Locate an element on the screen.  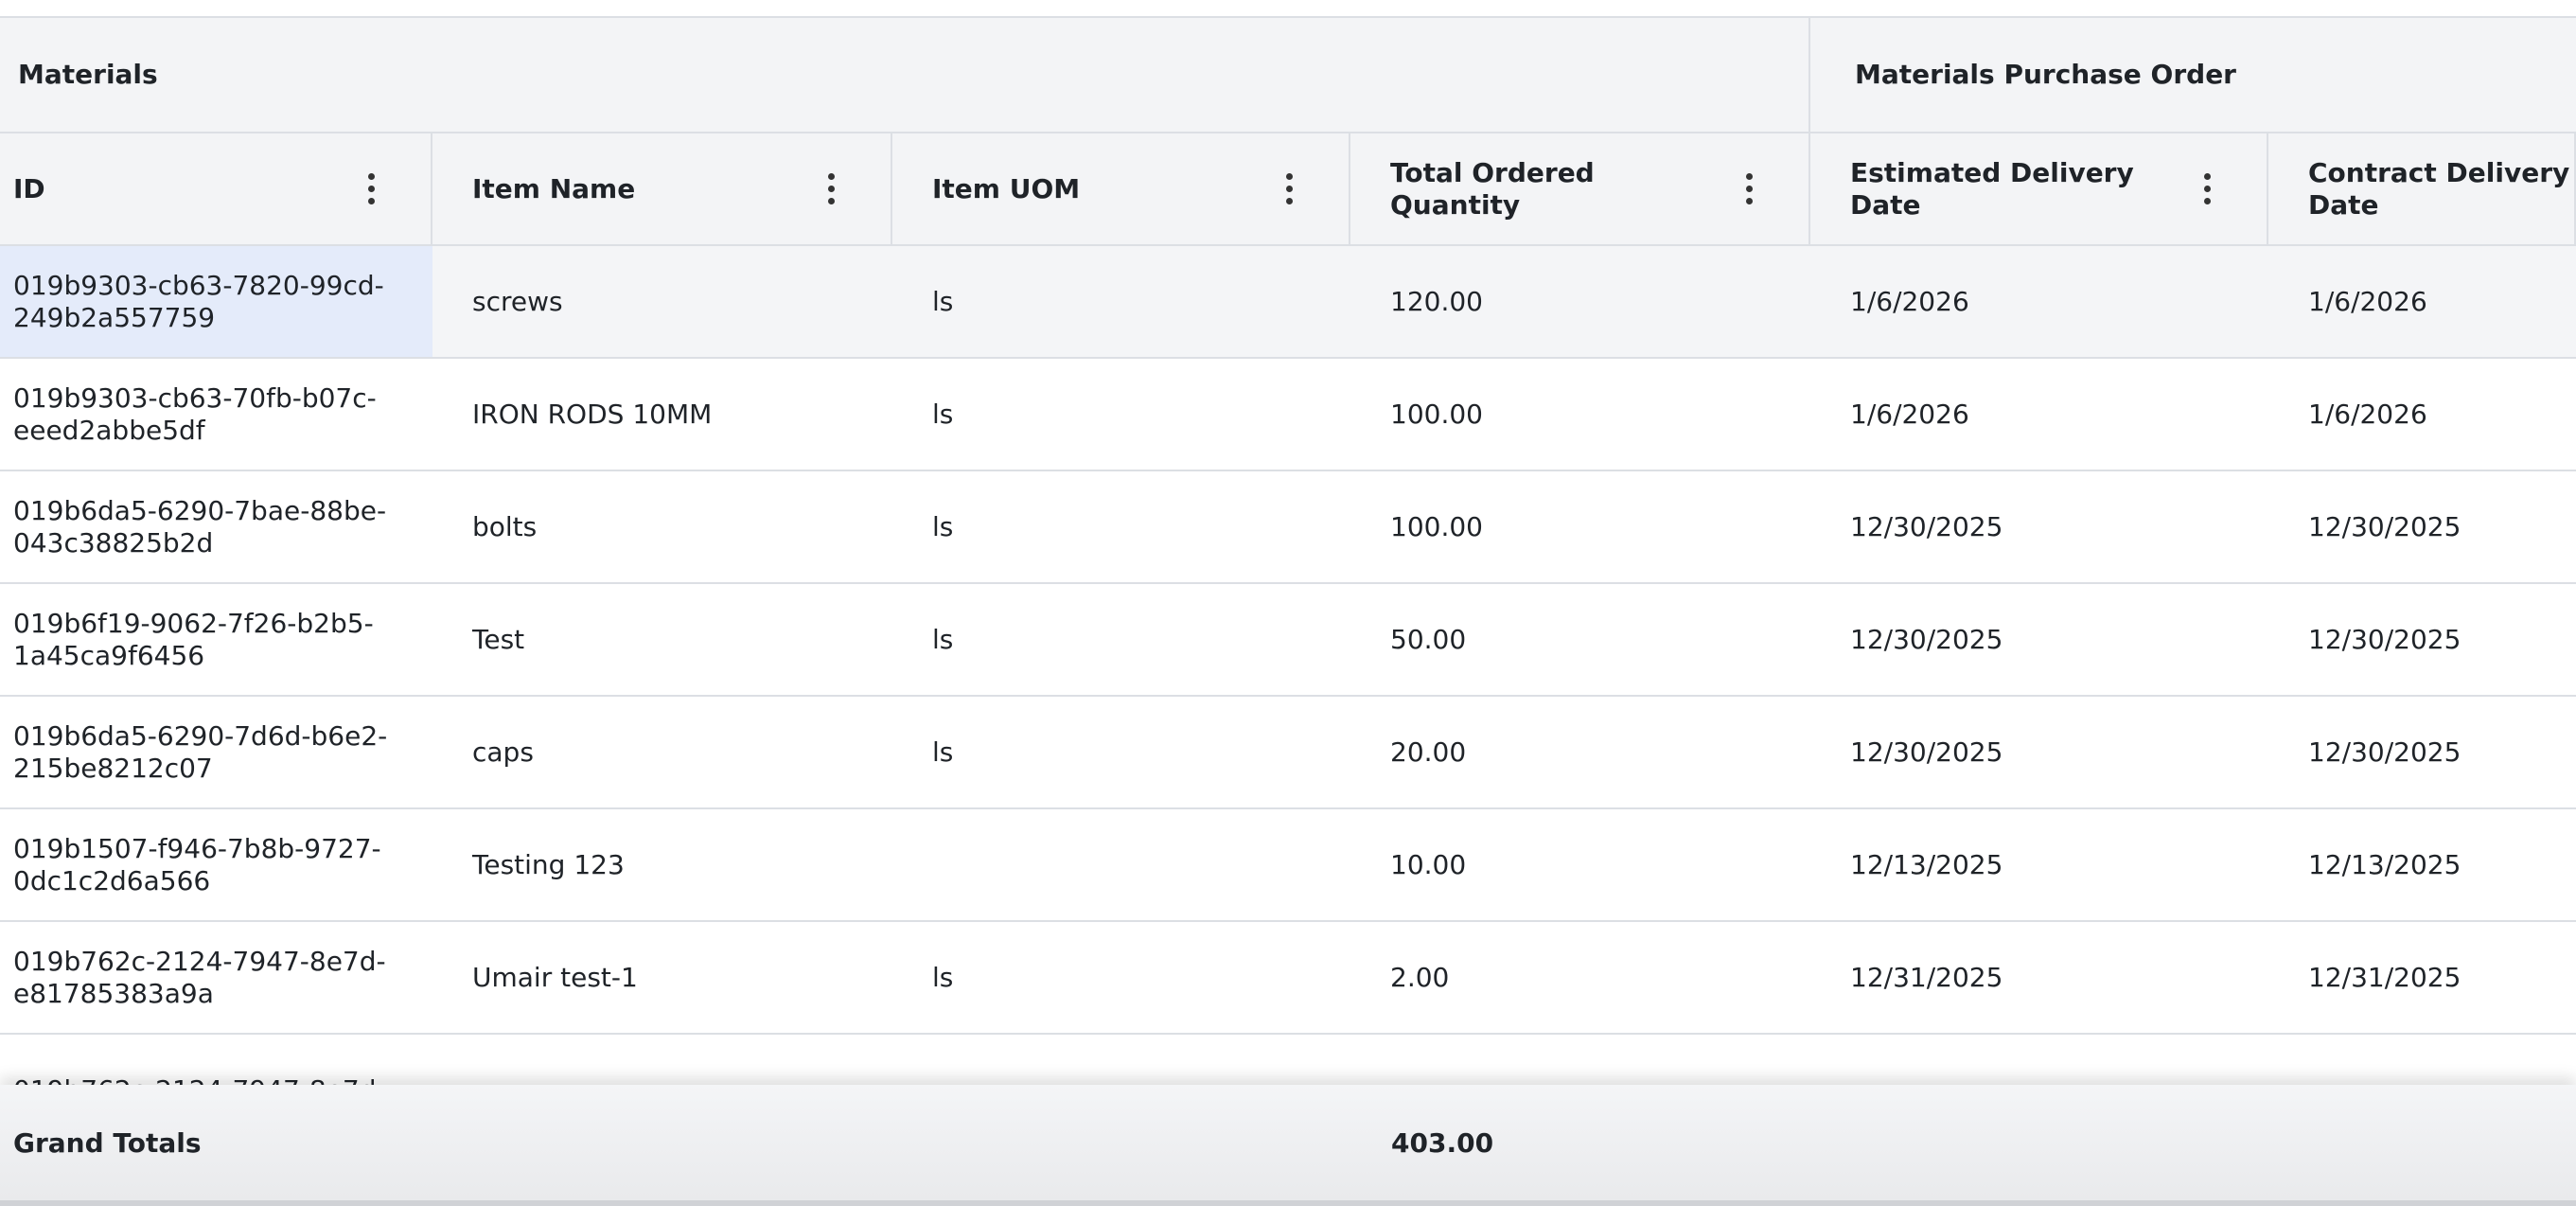
cell-text: screws is located at coordinates (517, 301).